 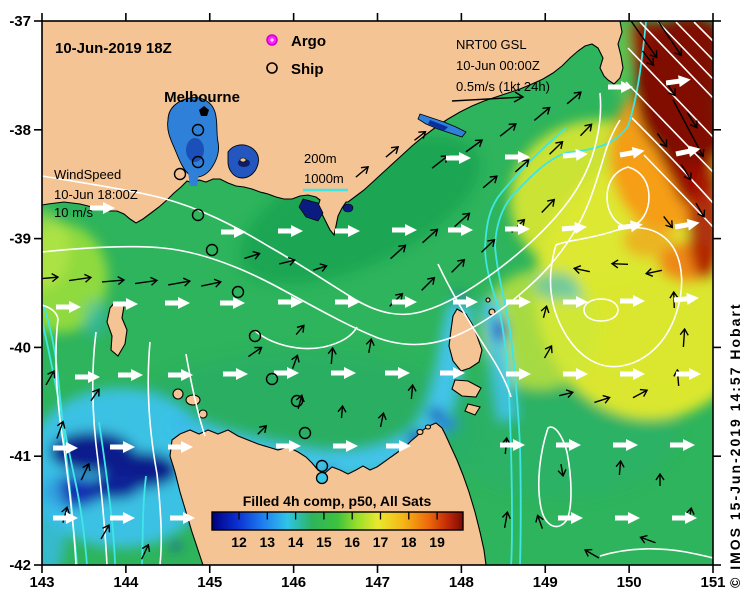 What do you see at coordinates (308, 41) in the screenshot?
I see `argo-legend-label: Argo` at bounding box center [308, 41].